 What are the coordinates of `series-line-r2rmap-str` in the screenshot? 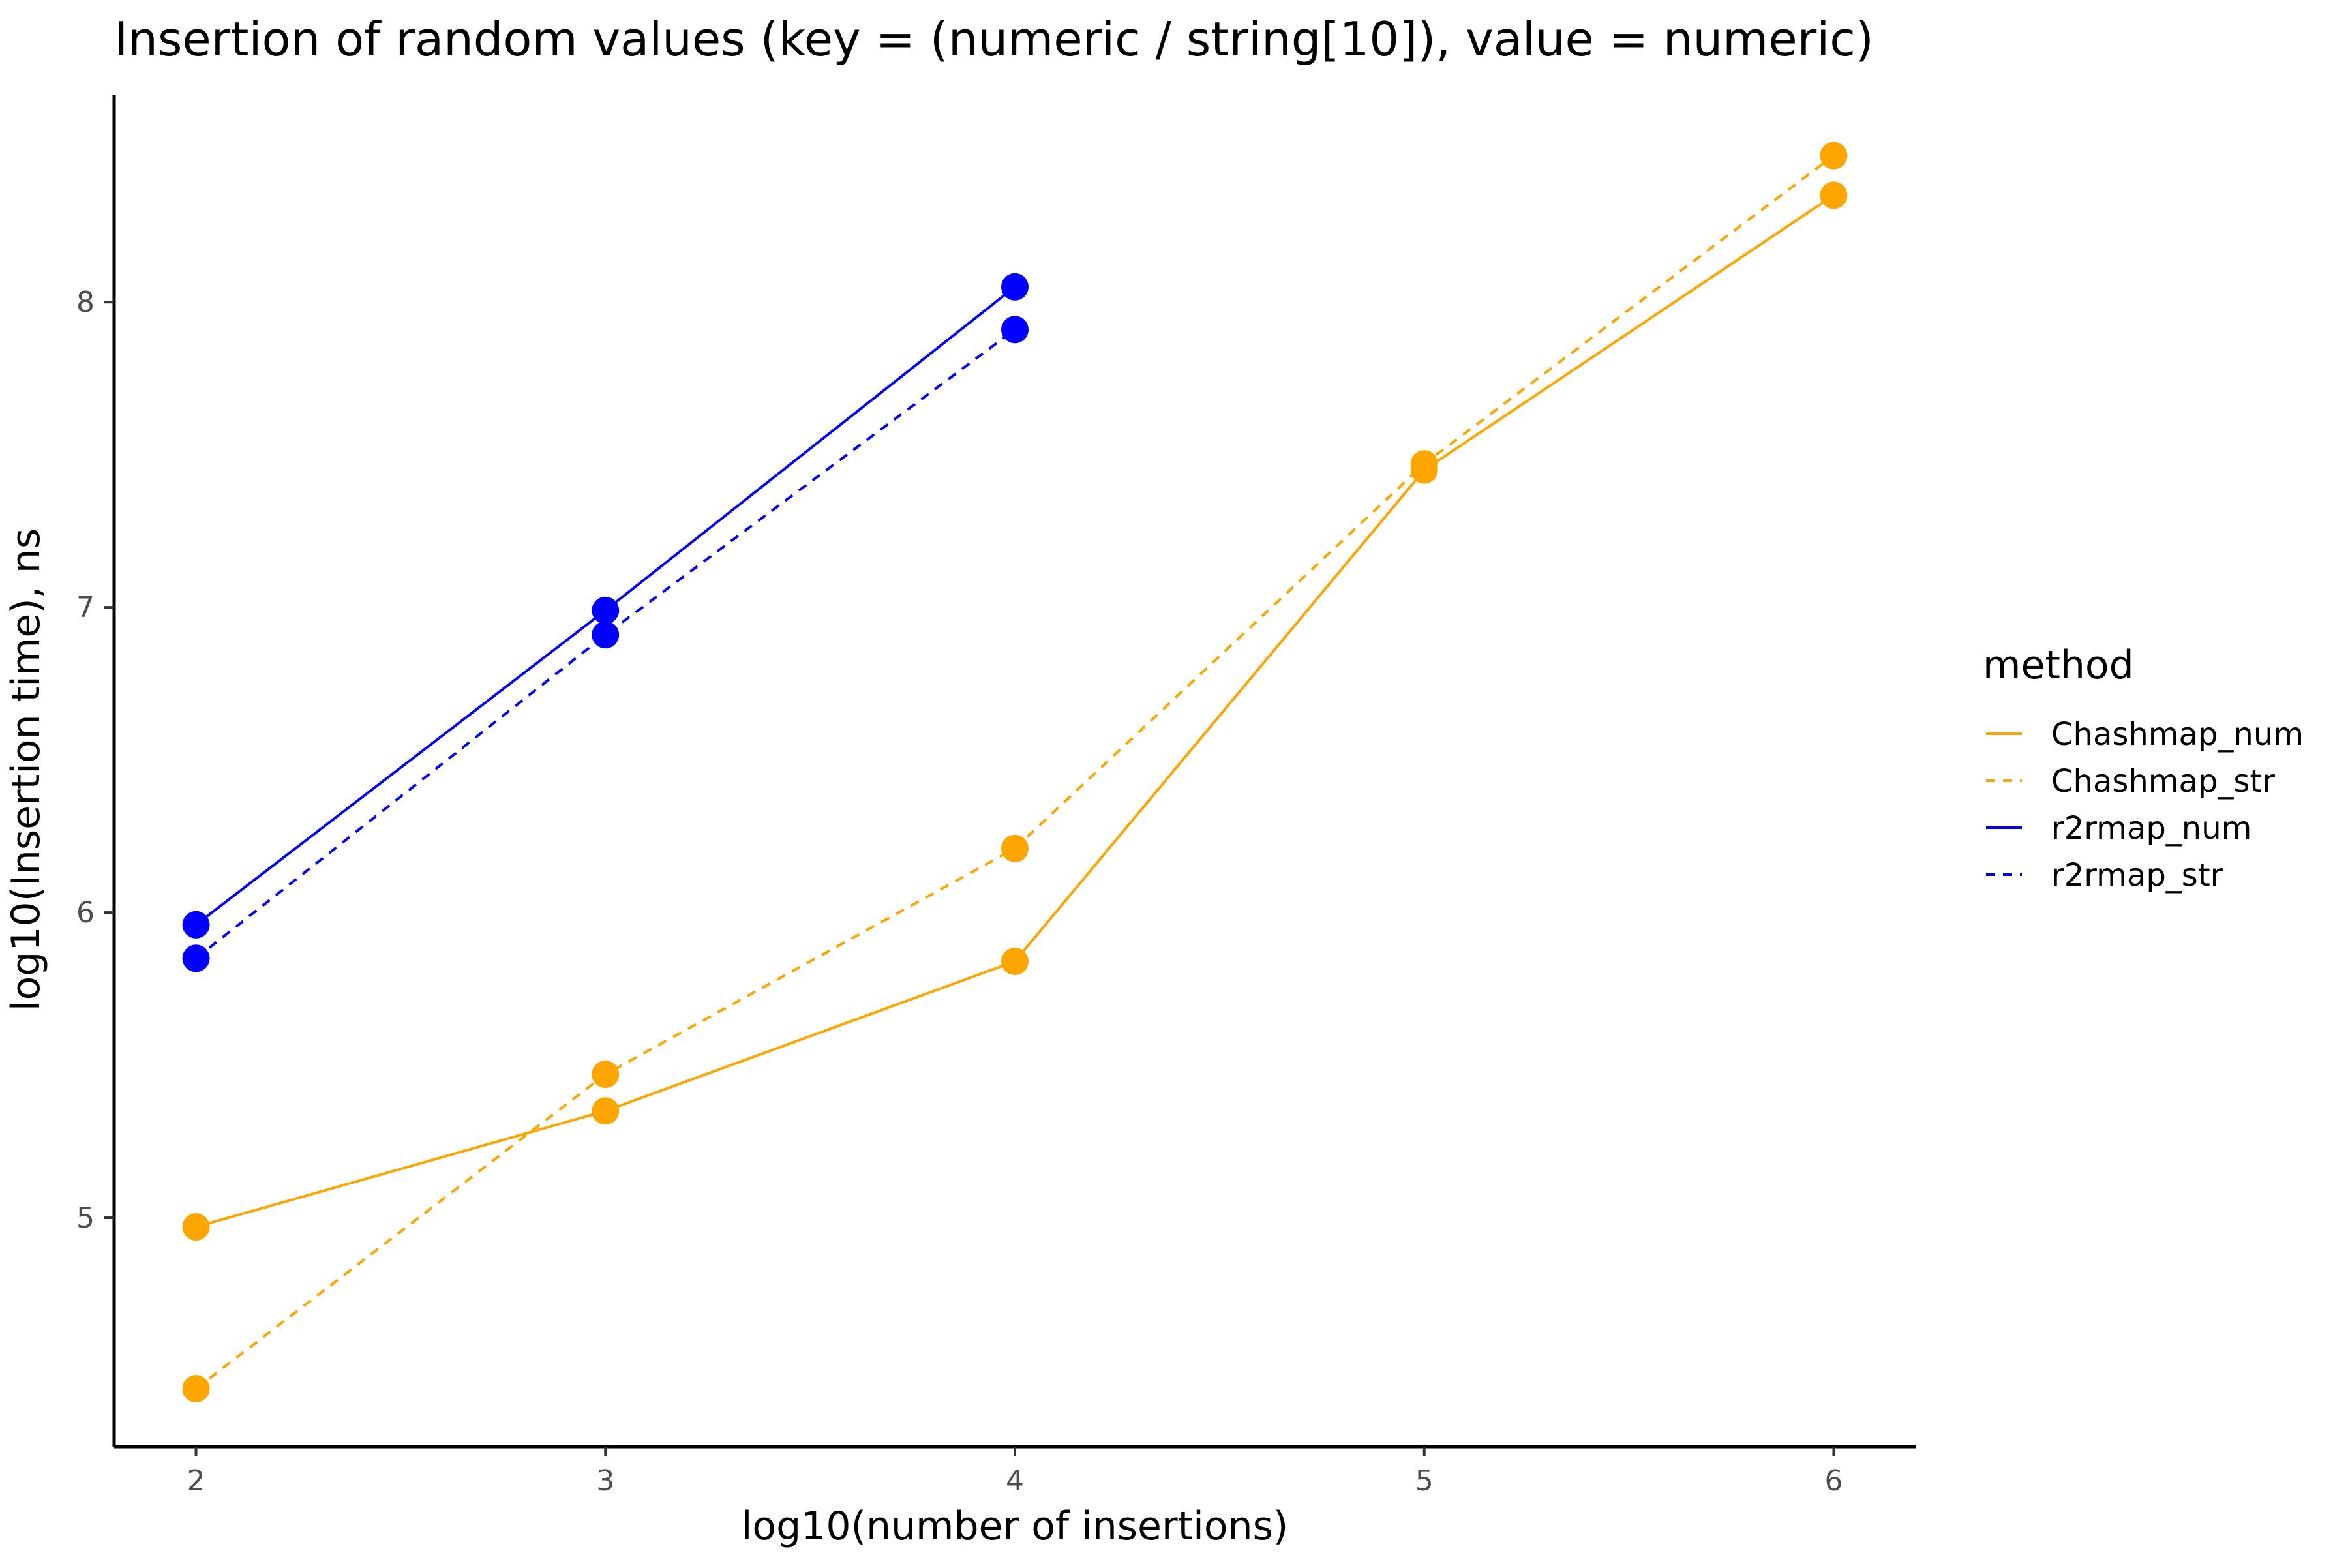 It's located at (606, 643).